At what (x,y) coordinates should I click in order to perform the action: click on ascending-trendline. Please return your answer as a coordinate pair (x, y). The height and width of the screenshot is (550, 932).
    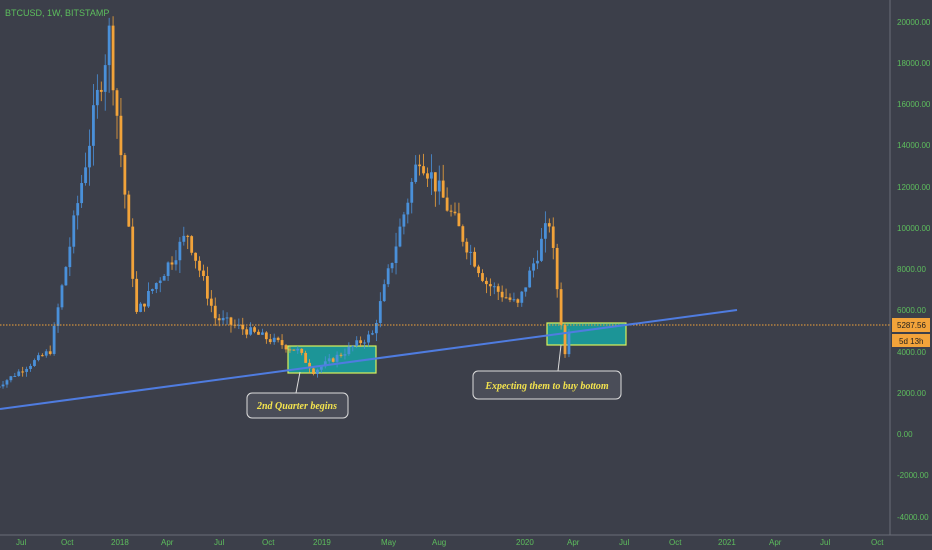
    Looking at the image, I should click on (369, 359).